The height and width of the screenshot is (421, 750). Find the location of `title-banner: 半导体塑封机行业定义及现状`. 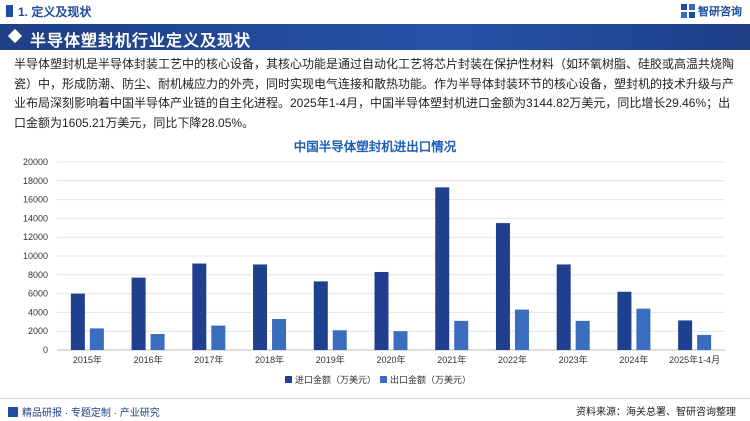

title-banner: 半导体塑封机行业定义及现状 is located at coordinates (375, 37).